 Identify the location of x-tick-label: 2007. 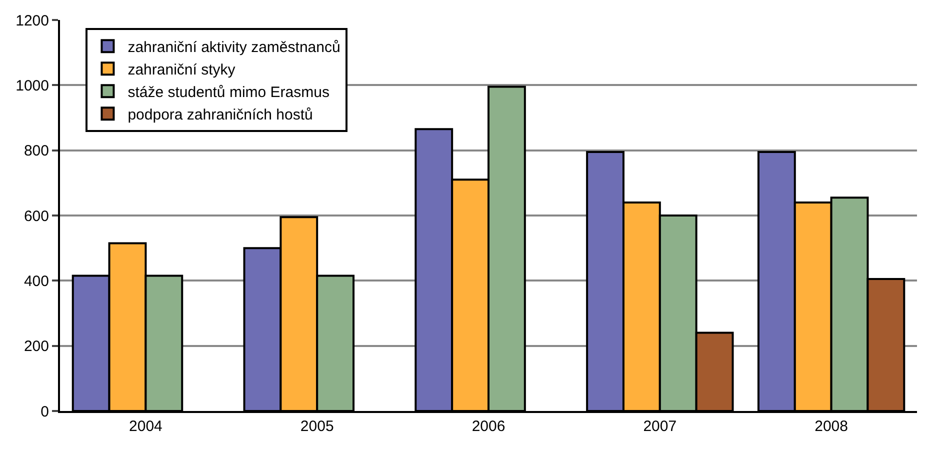
(660, 426).